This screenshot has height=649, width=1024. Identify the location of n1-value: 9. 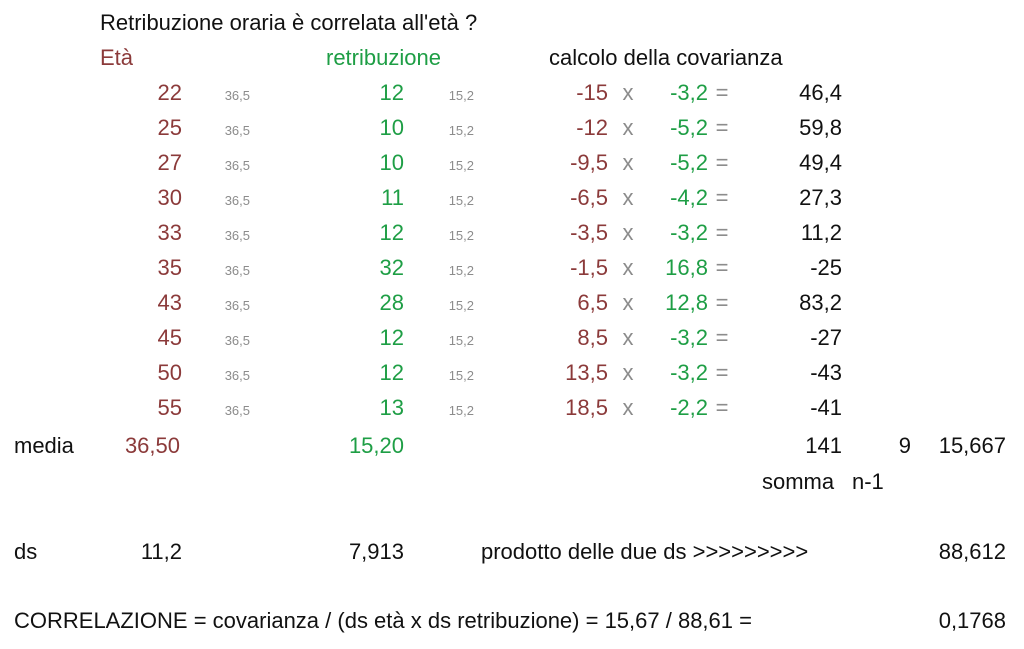
(904, 445).